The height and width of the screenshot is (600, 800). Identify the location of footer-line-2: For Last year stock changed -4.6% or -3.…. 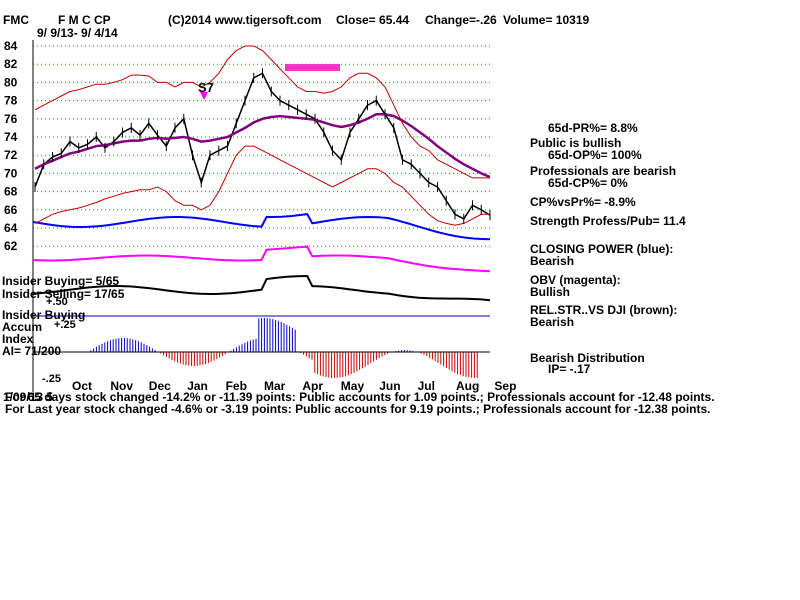
(358, 409).